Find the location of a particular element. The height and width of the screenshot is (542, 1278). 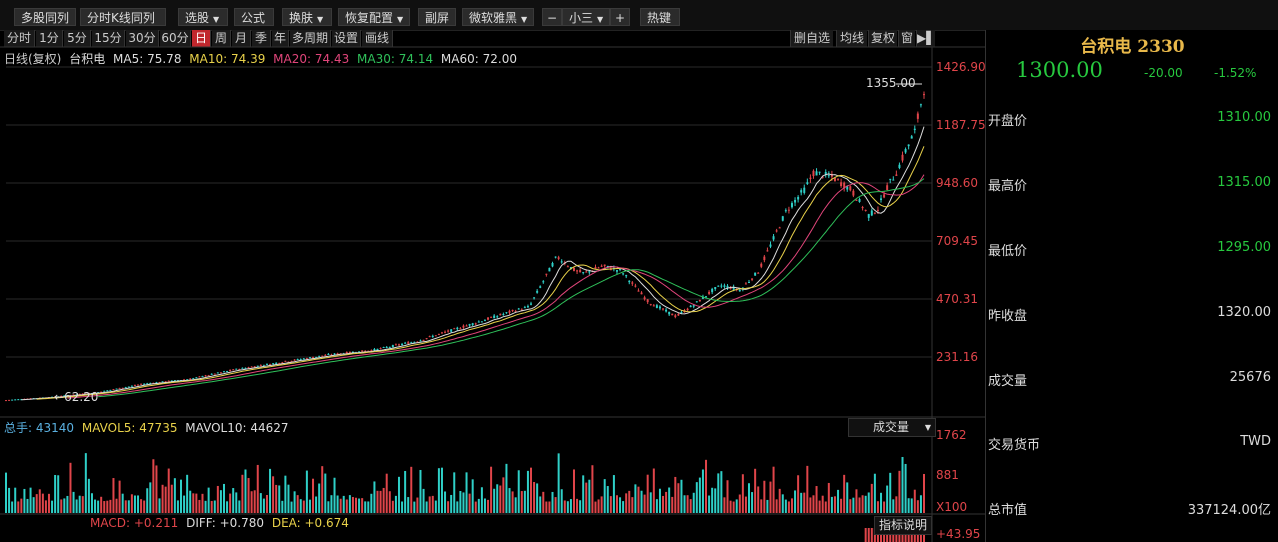

multi-stock-button: 多股同列 is located at coordinates (45, 17).